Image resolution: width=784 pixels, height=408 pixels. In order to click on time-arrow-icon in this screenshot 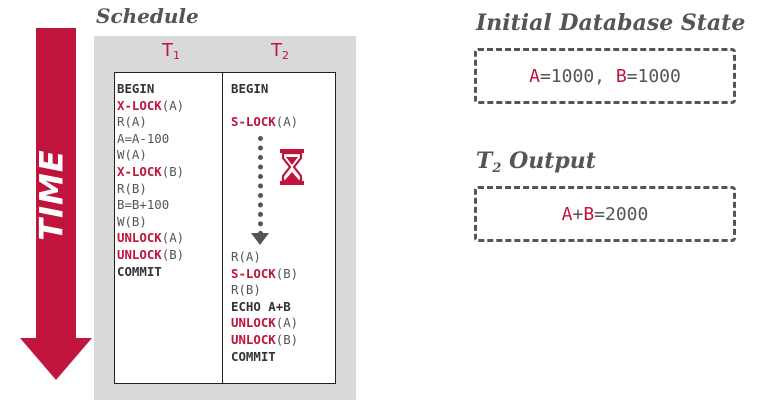, I will do `click(56, 204)`.